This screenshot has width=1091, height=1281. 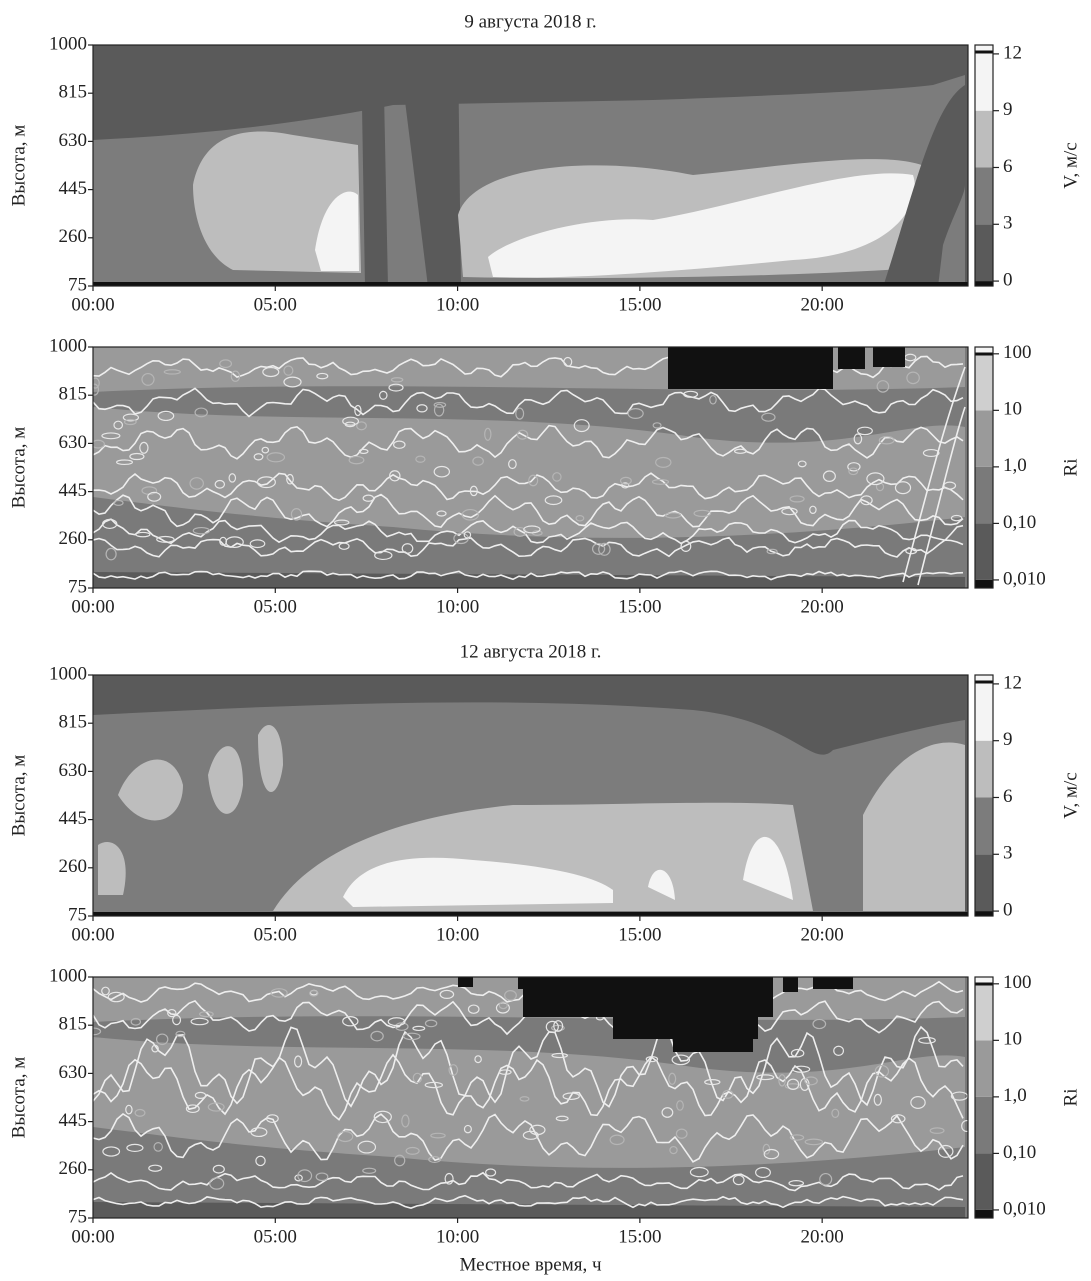 I want to click on colorbar-tick-label: 0,010, so click(x=1024, y=578).